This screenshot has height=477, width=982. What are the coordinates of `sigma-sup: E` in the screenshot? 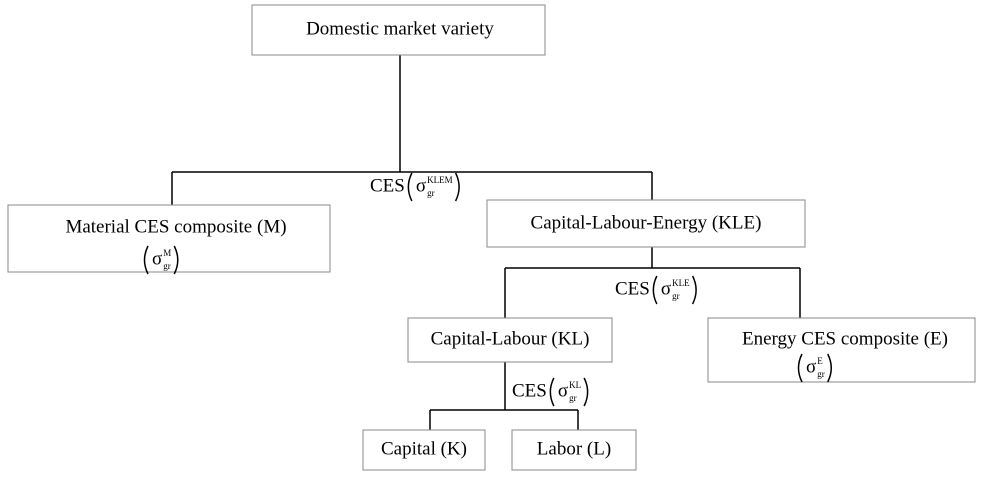 It's located at (820, 361).